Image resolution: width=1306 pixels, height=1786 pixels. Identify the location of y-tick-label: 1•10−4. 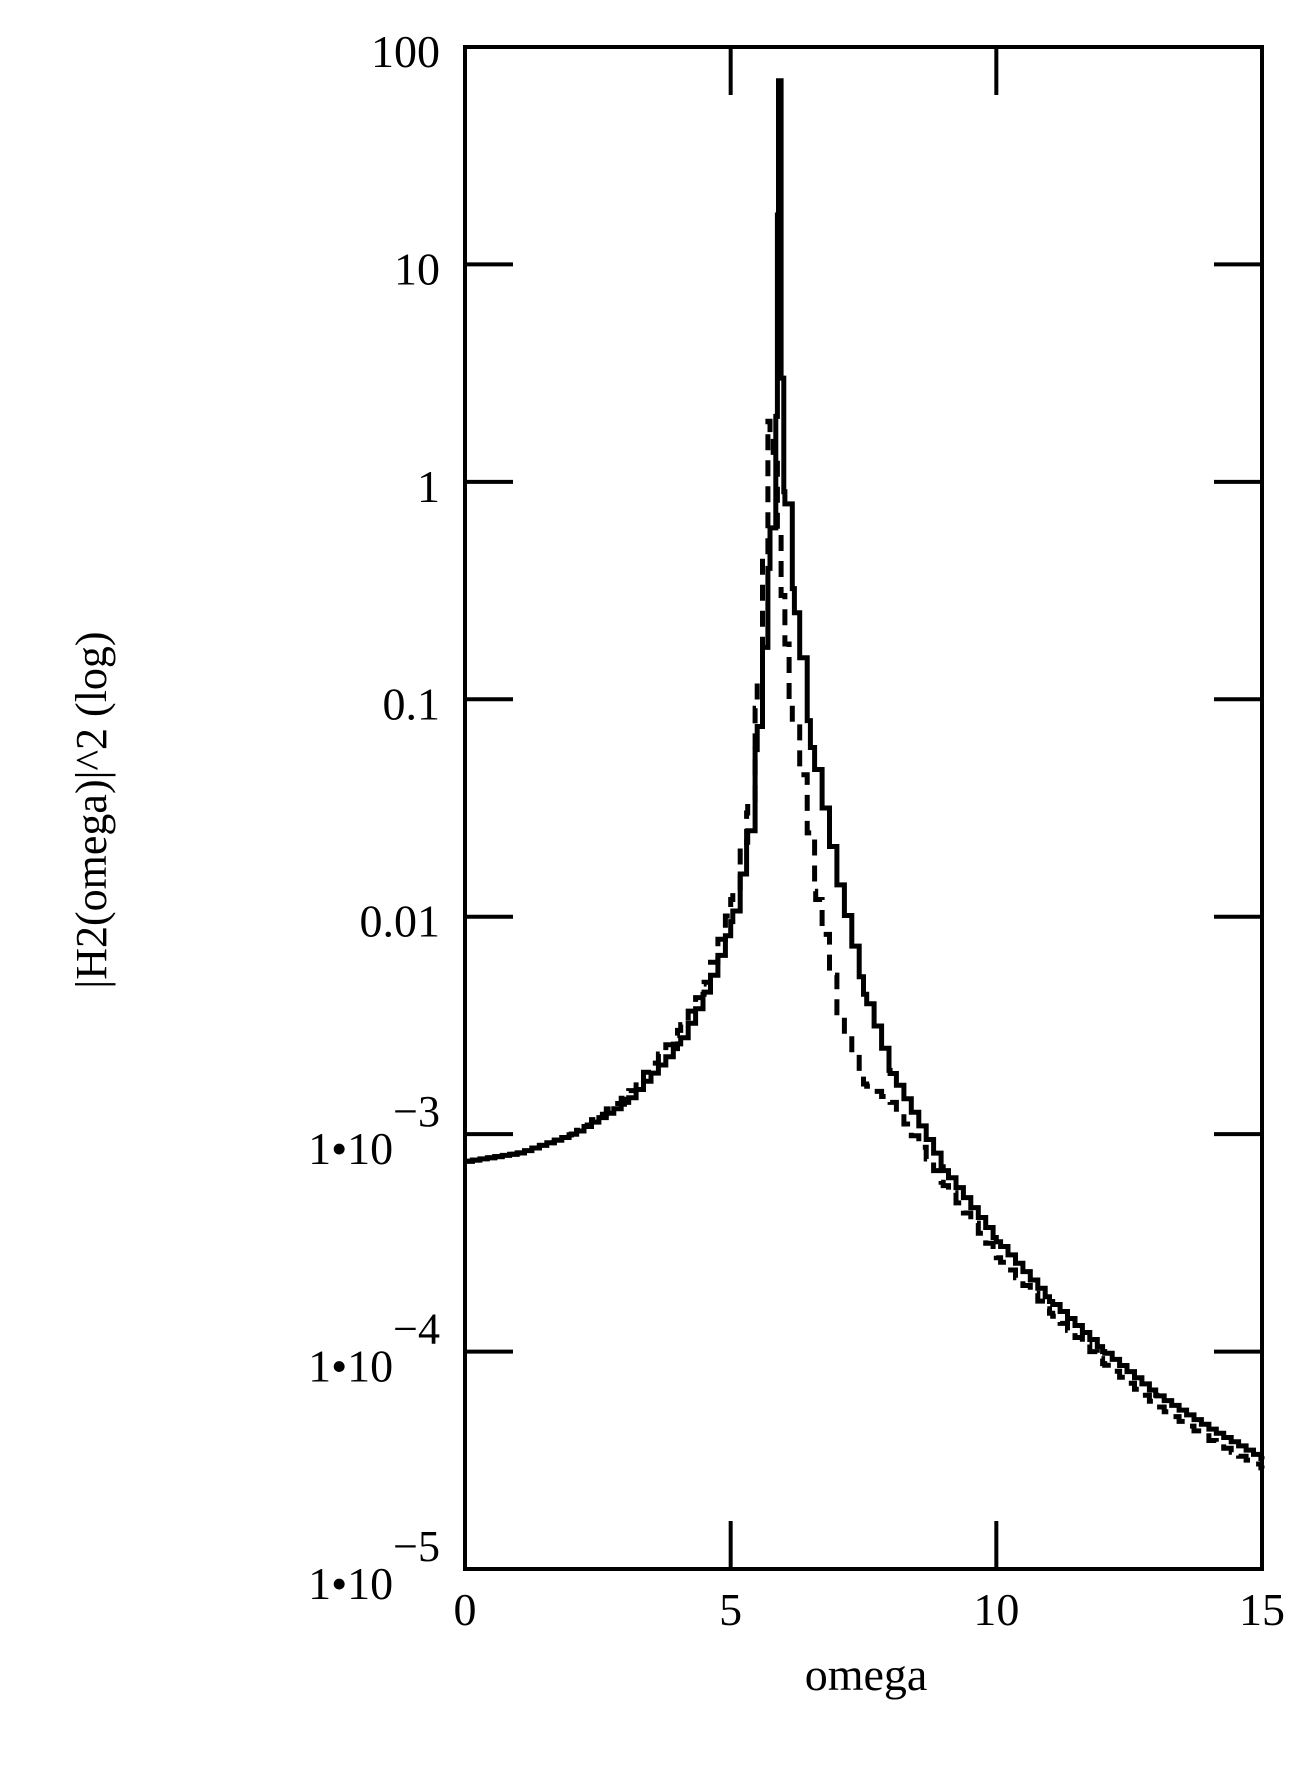
(374, 1348).